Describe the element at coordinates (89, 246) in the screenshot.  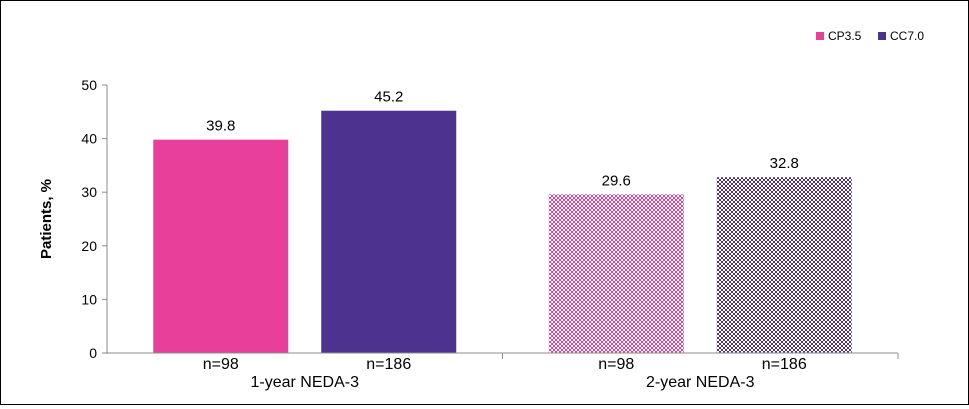
I see `y-tick-label: 20` at that location.